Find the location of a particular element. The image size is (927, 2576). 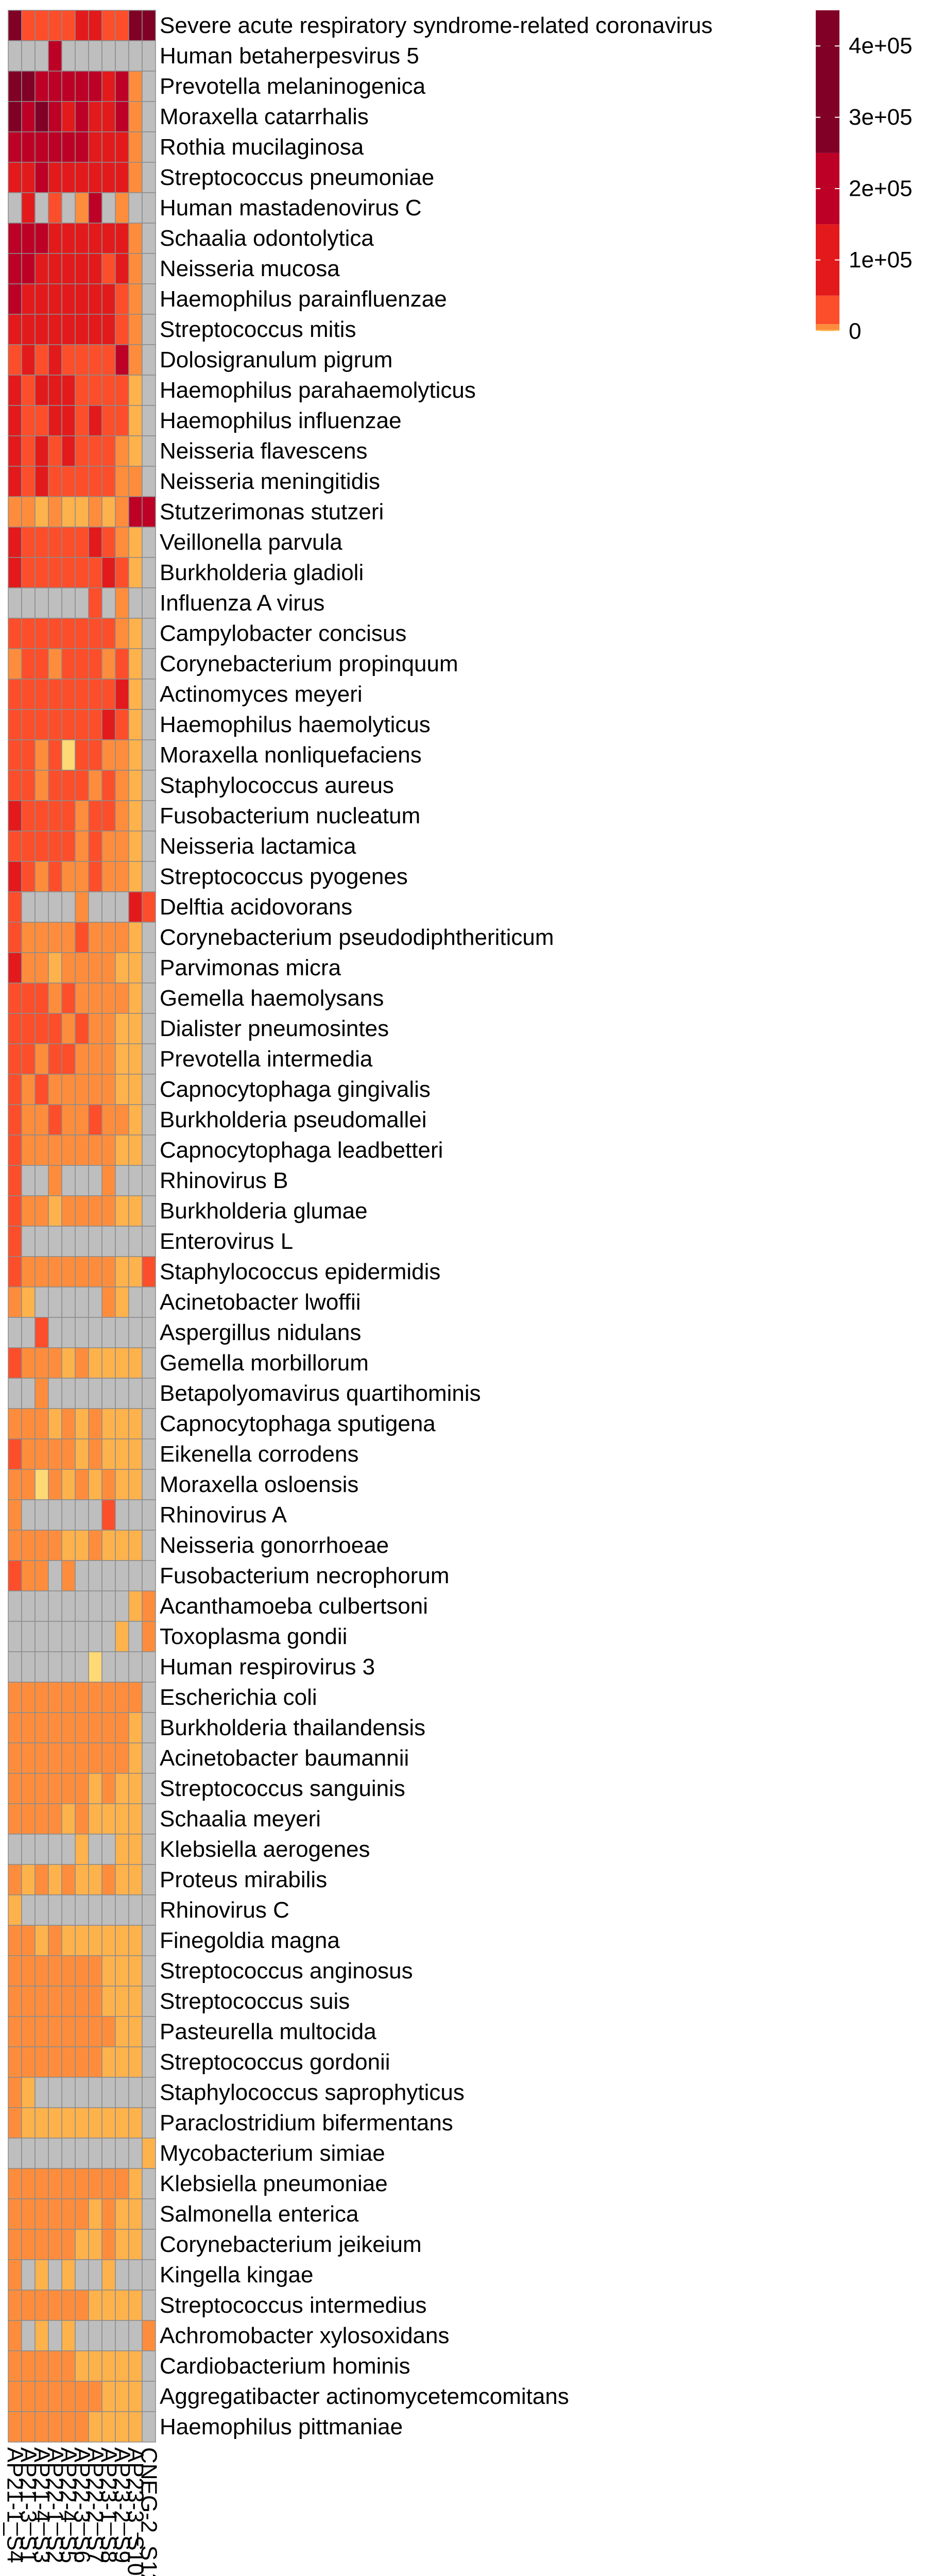

row-label: Streptococcus pneumoniae is located at coordinates (297, 177).